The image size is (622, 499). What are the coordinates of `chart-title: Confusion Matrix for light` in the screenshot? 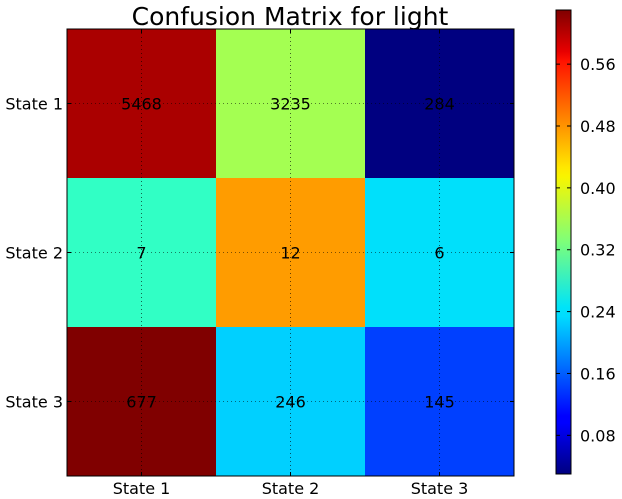 It's located at (290, 16).